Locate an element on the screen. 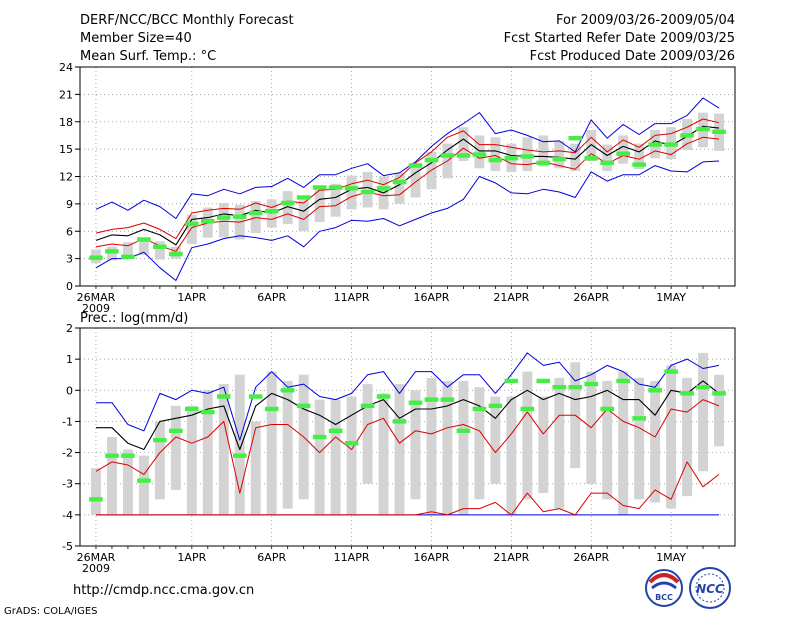 Image resolution: width=800 pixels, height=618 pixels. x-tick-label: 1MAY is located at coordinates (671, 297).